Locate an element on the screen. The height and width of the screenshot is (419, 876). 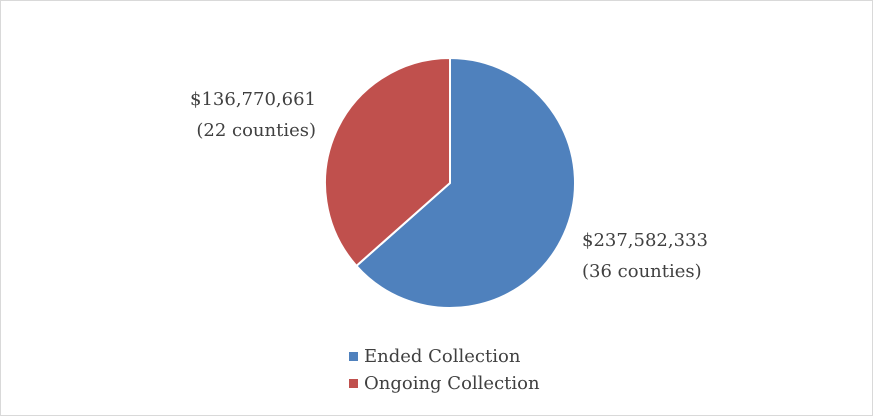
legend-label-ongoing: Ongoing Collection is located at coordinates (452, 383).